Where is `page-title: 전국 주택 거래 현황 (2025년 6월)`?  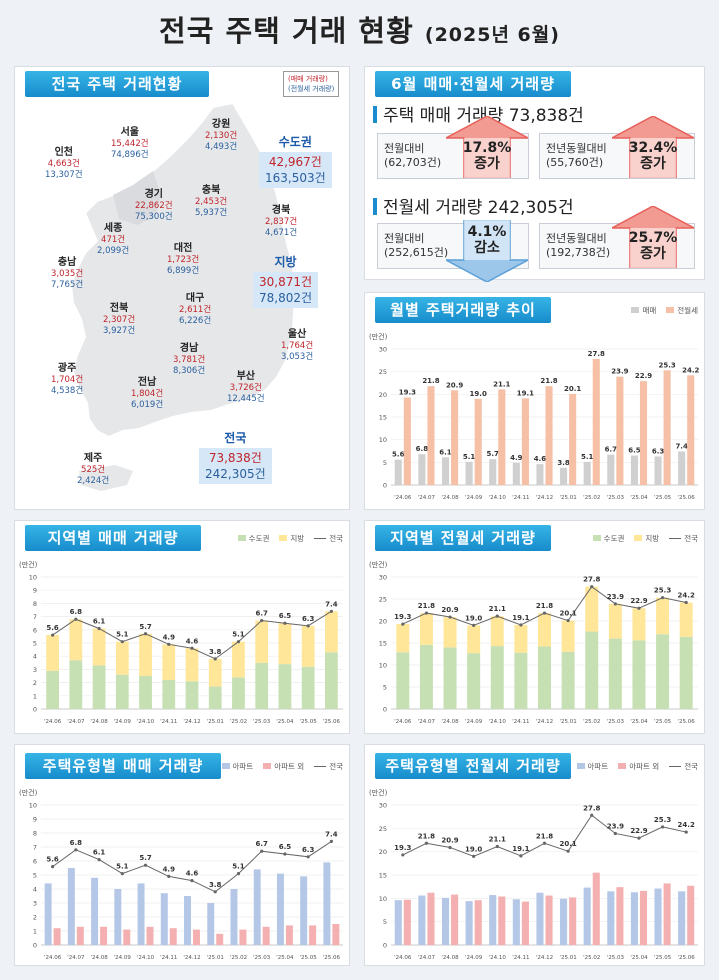
page-title: 전국 주택 거래 현황 (2025년 6월) is located at coordinates (359, 29).